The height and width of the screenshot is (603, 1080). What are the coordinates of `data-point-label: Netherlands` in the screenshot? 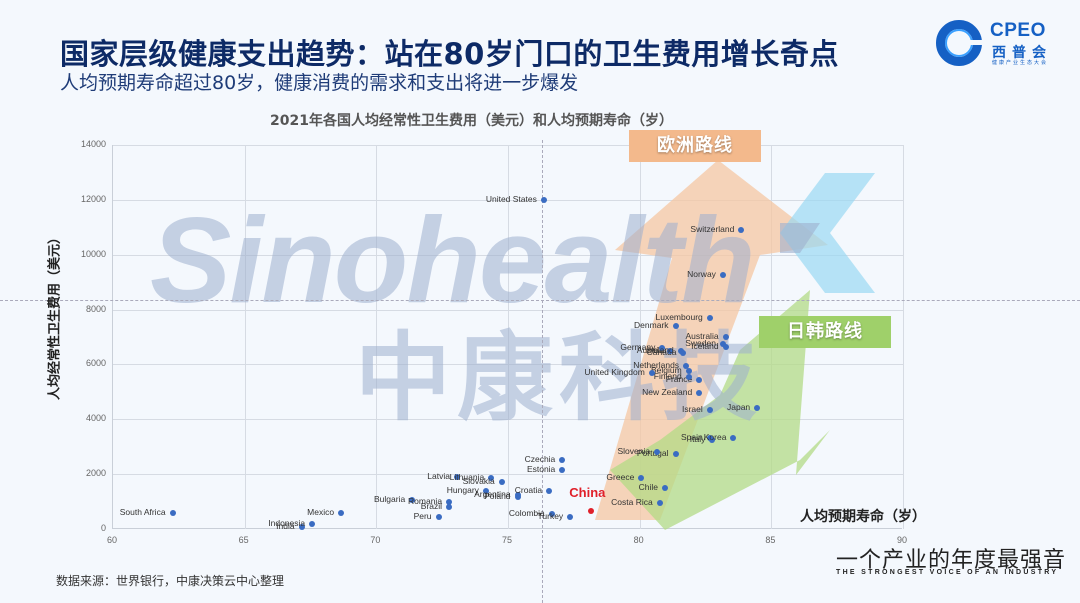 It's located at (656, 364).